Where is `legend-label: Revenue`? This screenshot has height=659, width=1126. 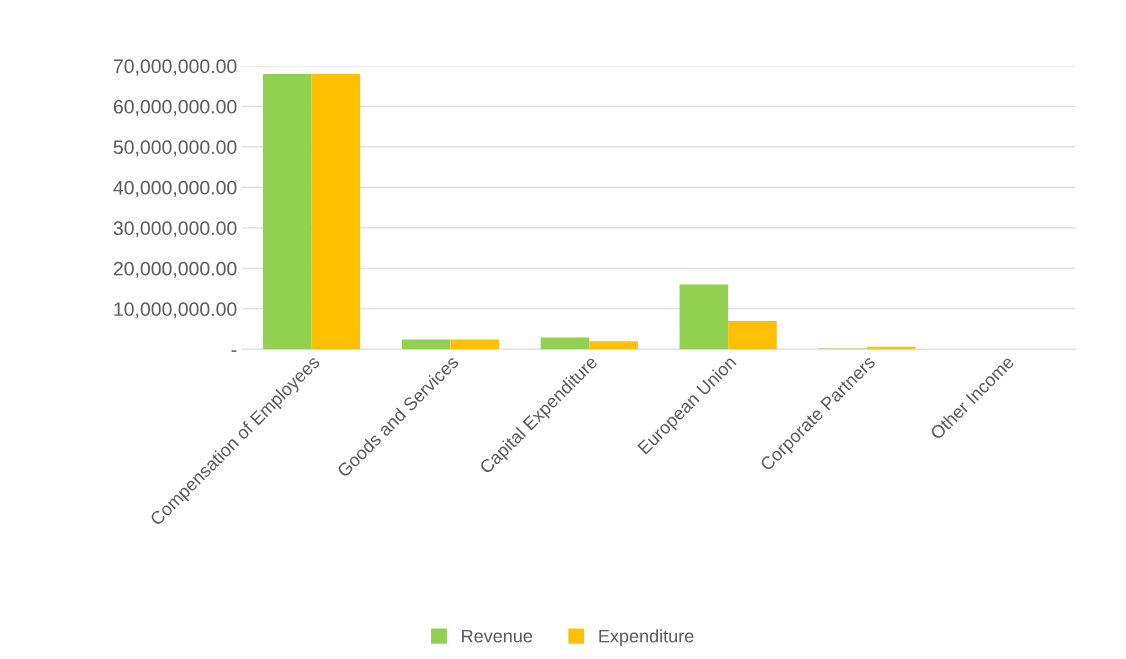 legend-label: Revenue is located at coordinates (497, 636).